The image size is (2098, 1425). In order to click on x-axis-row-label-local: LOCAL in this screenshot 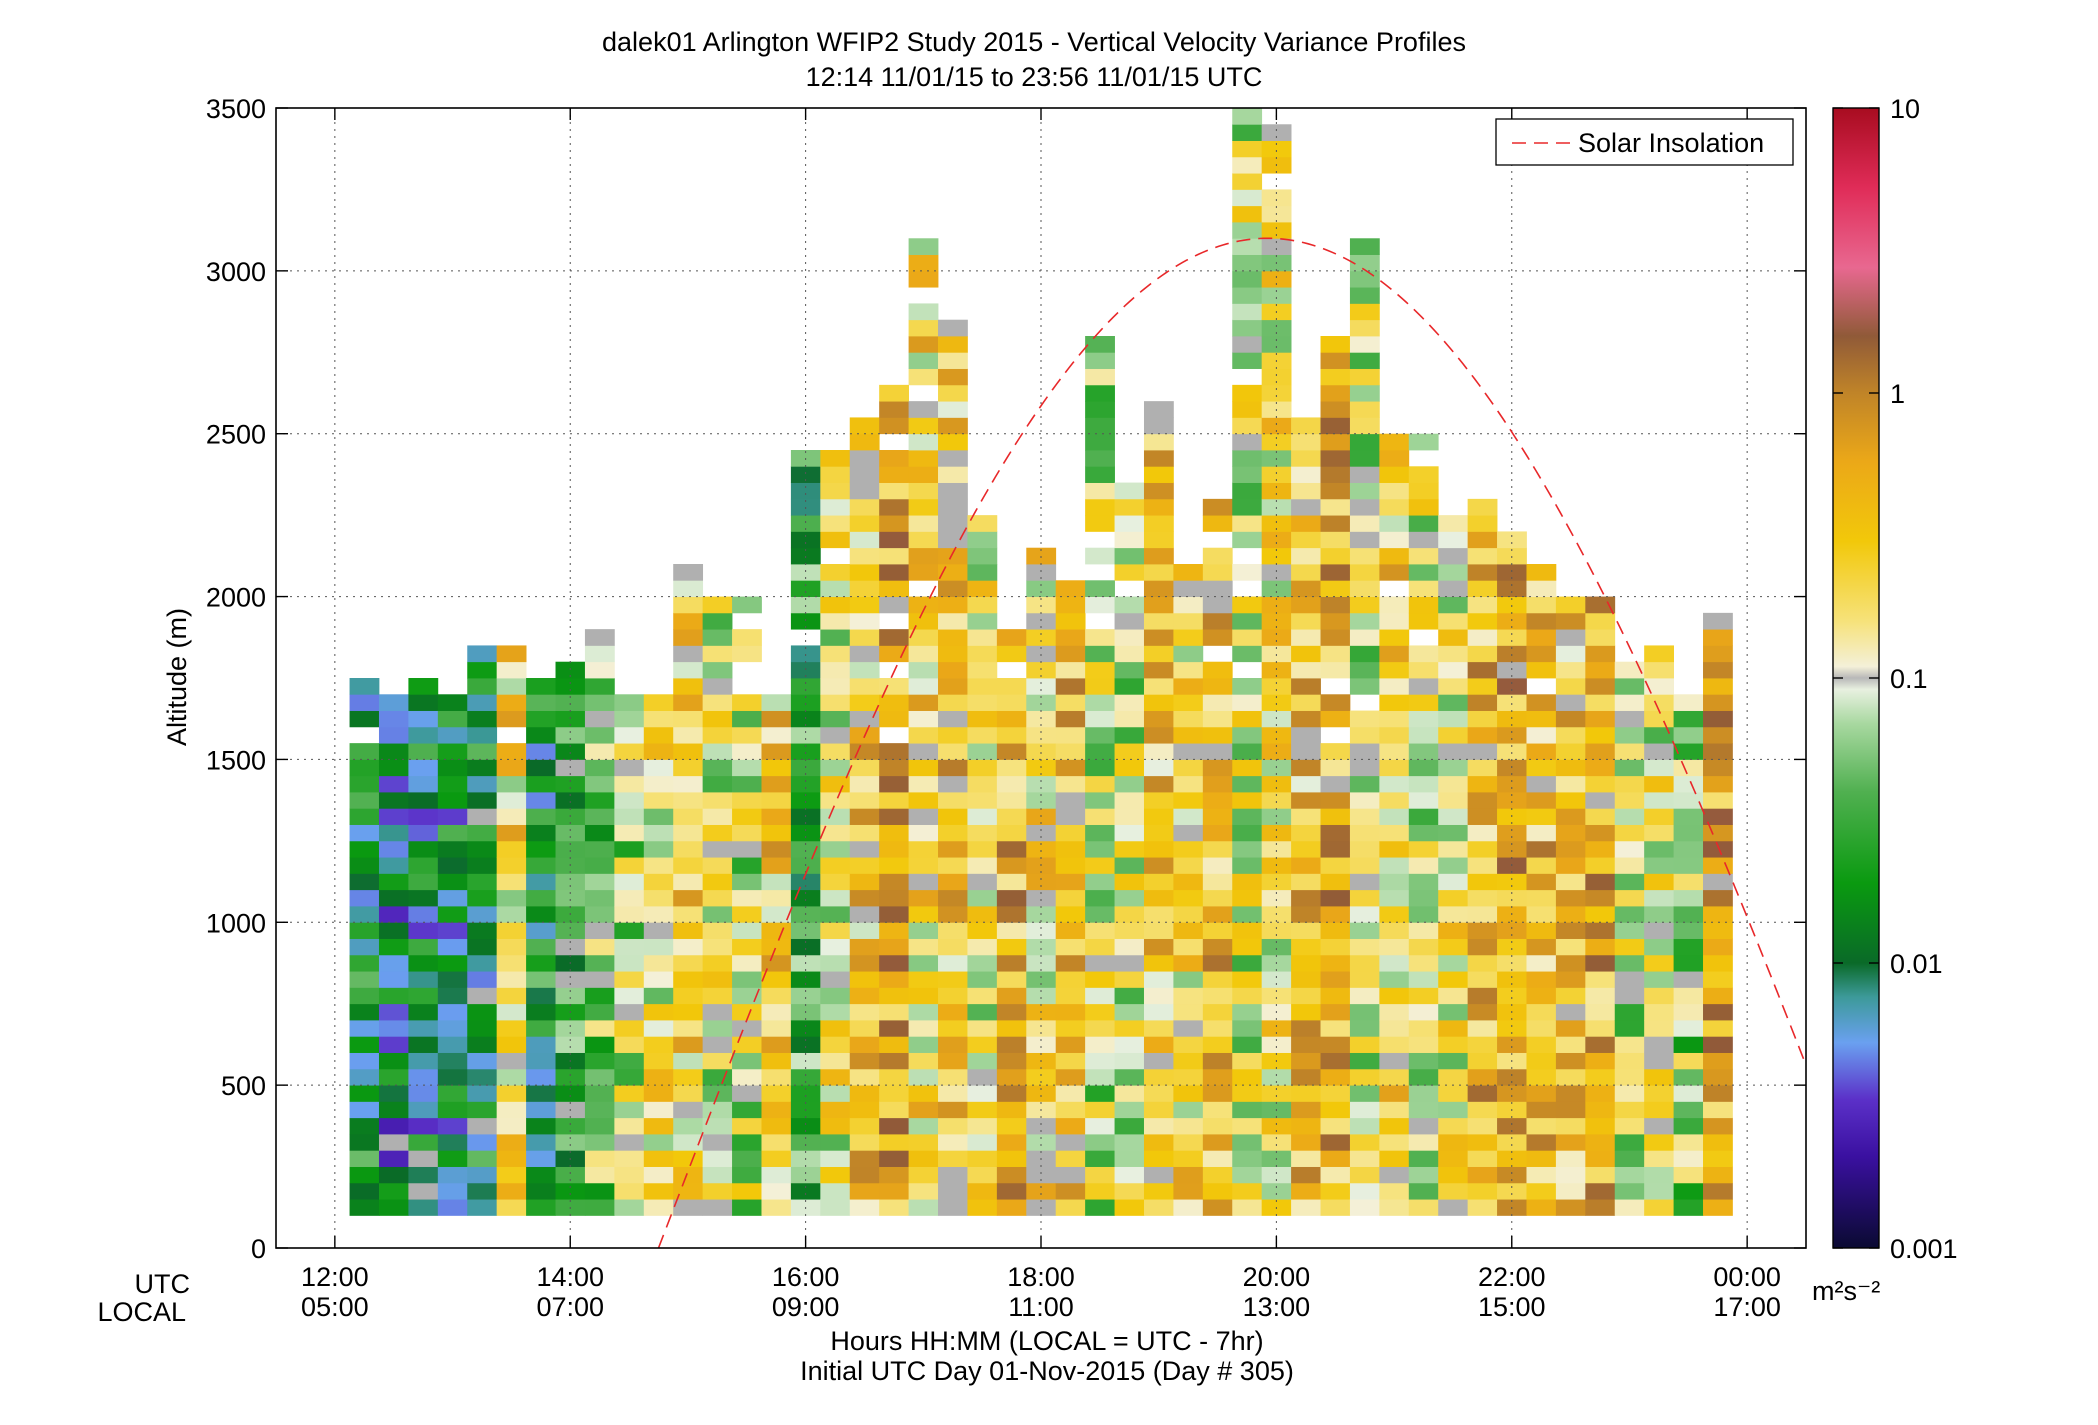, I will do `click(141, 1312)`.